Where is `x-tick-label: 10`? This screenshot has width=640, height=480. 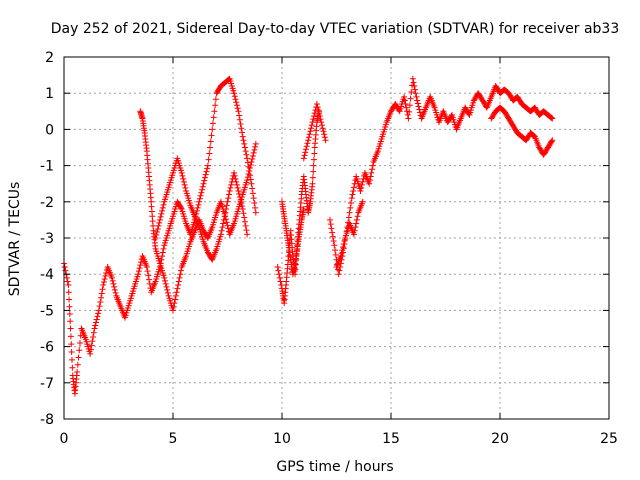 x-tick-label: 10 is located at coordinates (282, 439).